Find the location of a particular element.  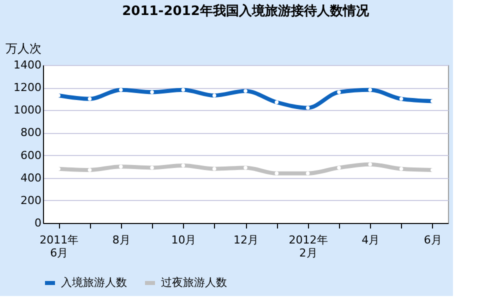

x-tick-label: 12月 is located at coordinates (246, 240).